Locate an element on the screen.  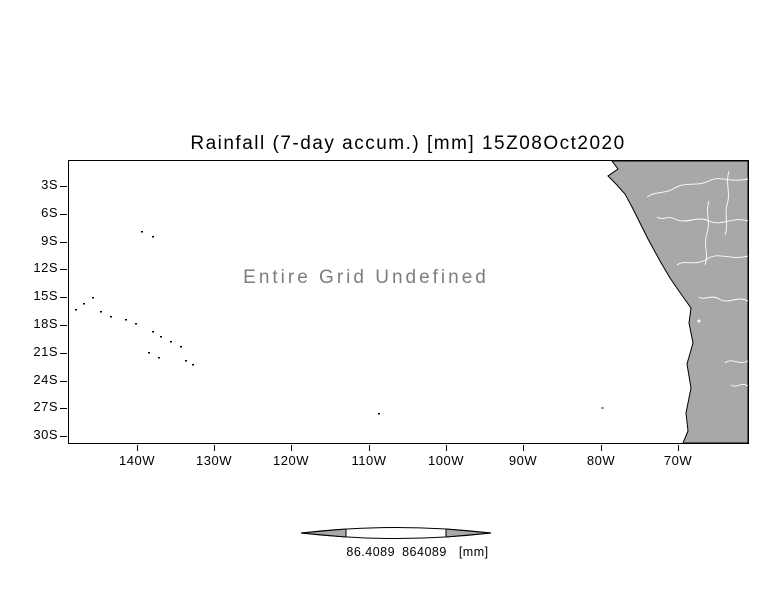
lon-axis-label: 110W is located at coordinates (369, 460).